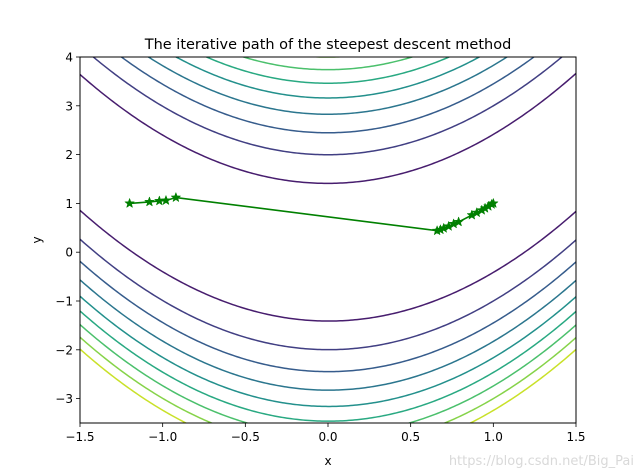 Image resolution: width=640 pixels, height=476 pixels. I want to click on y-tick-label: −1, so click(64, 302).